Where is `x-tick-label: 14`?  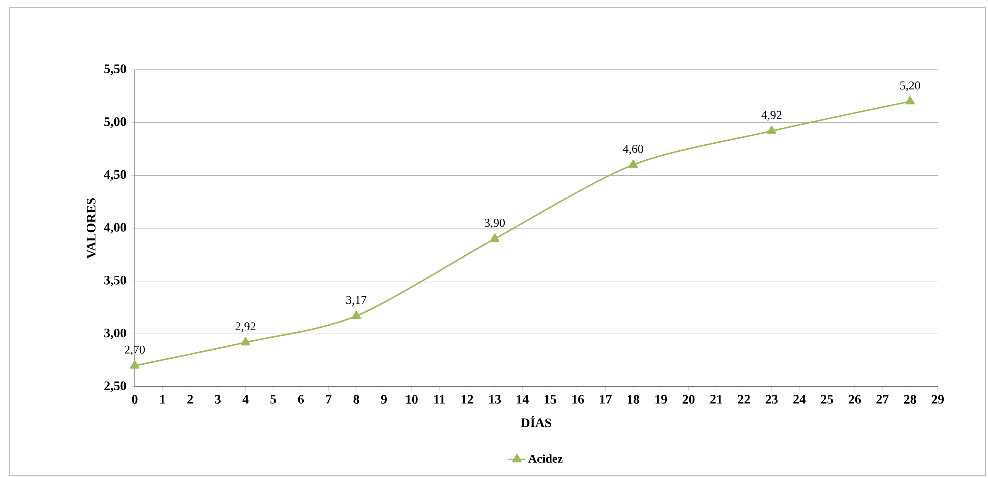 x-tick-label: 14 is located at coordinates (523, 399).